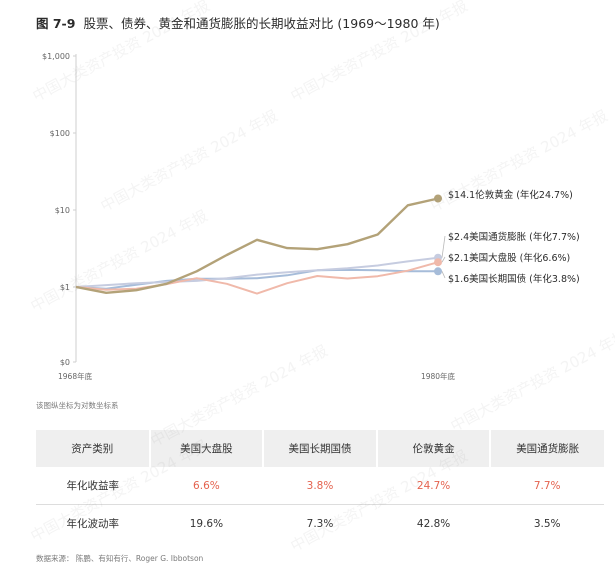 The width and height of the screenshot is (615, 571). What do you see at coordinates (547, 486) in the screenshot?
I see `table-cell: 7.7%` at bounding box center [547, 486].